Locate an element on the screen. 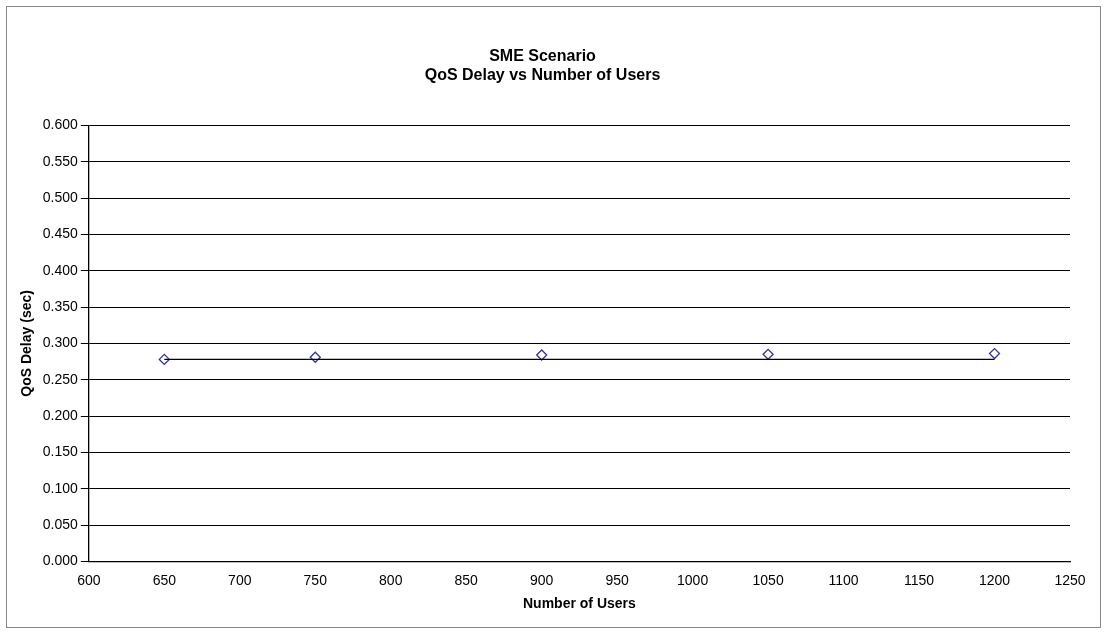  y-tick-label: 0.350 is located at coordinates (60, 305).